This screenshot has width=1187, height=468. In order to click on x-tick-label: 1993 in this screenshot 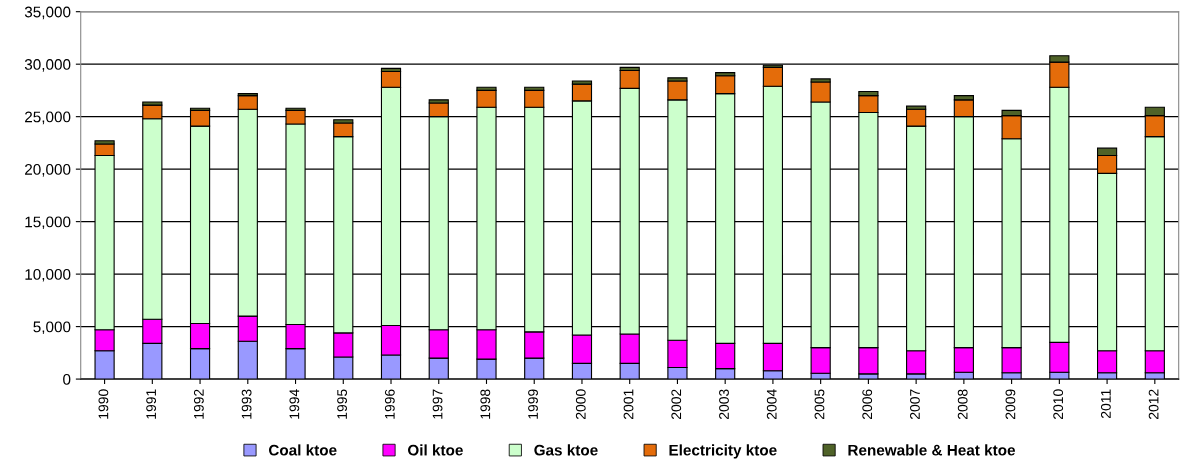, I will do `click(246, 404)`.